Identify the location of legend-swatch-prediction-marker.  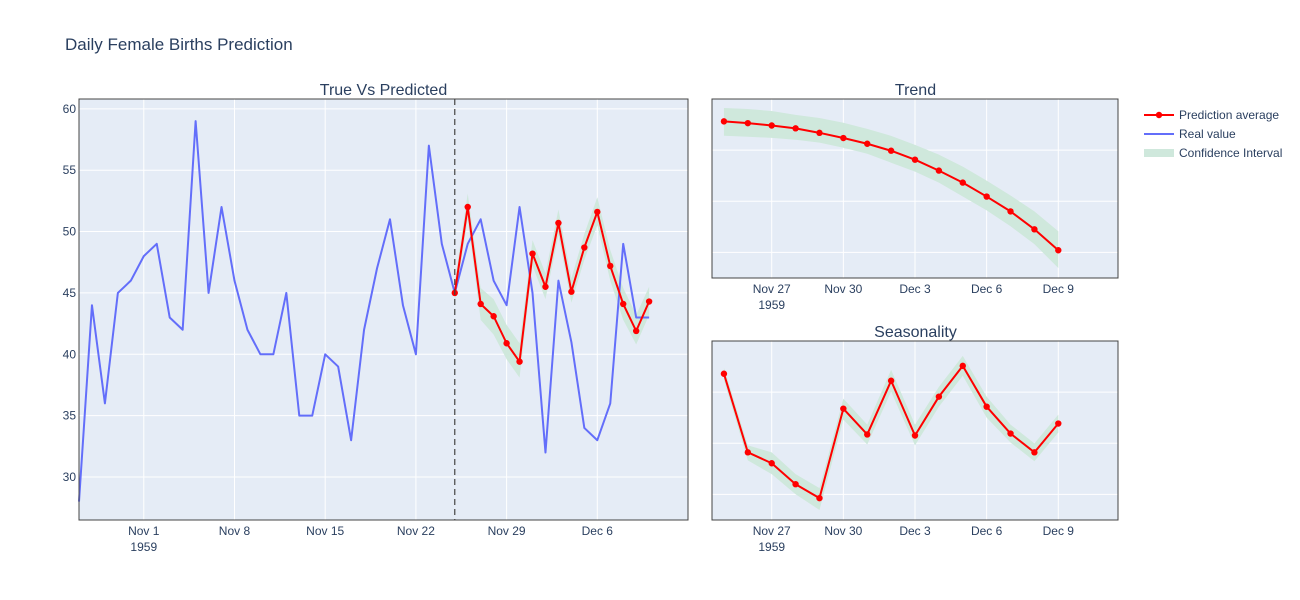
(1159, 115).